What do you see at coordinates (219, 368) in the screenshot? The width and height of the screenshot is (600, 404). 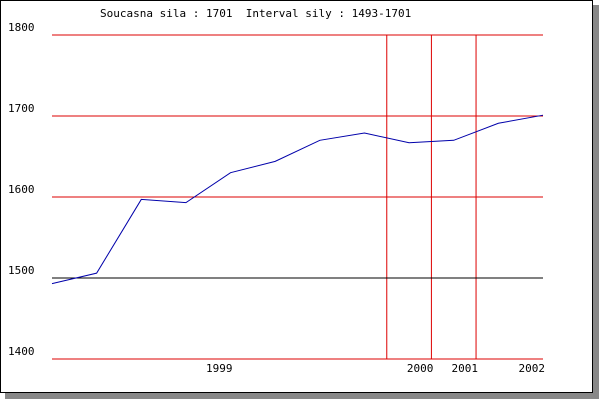 I see `x-tick-label: 1999` at bounding box center [219, 368].